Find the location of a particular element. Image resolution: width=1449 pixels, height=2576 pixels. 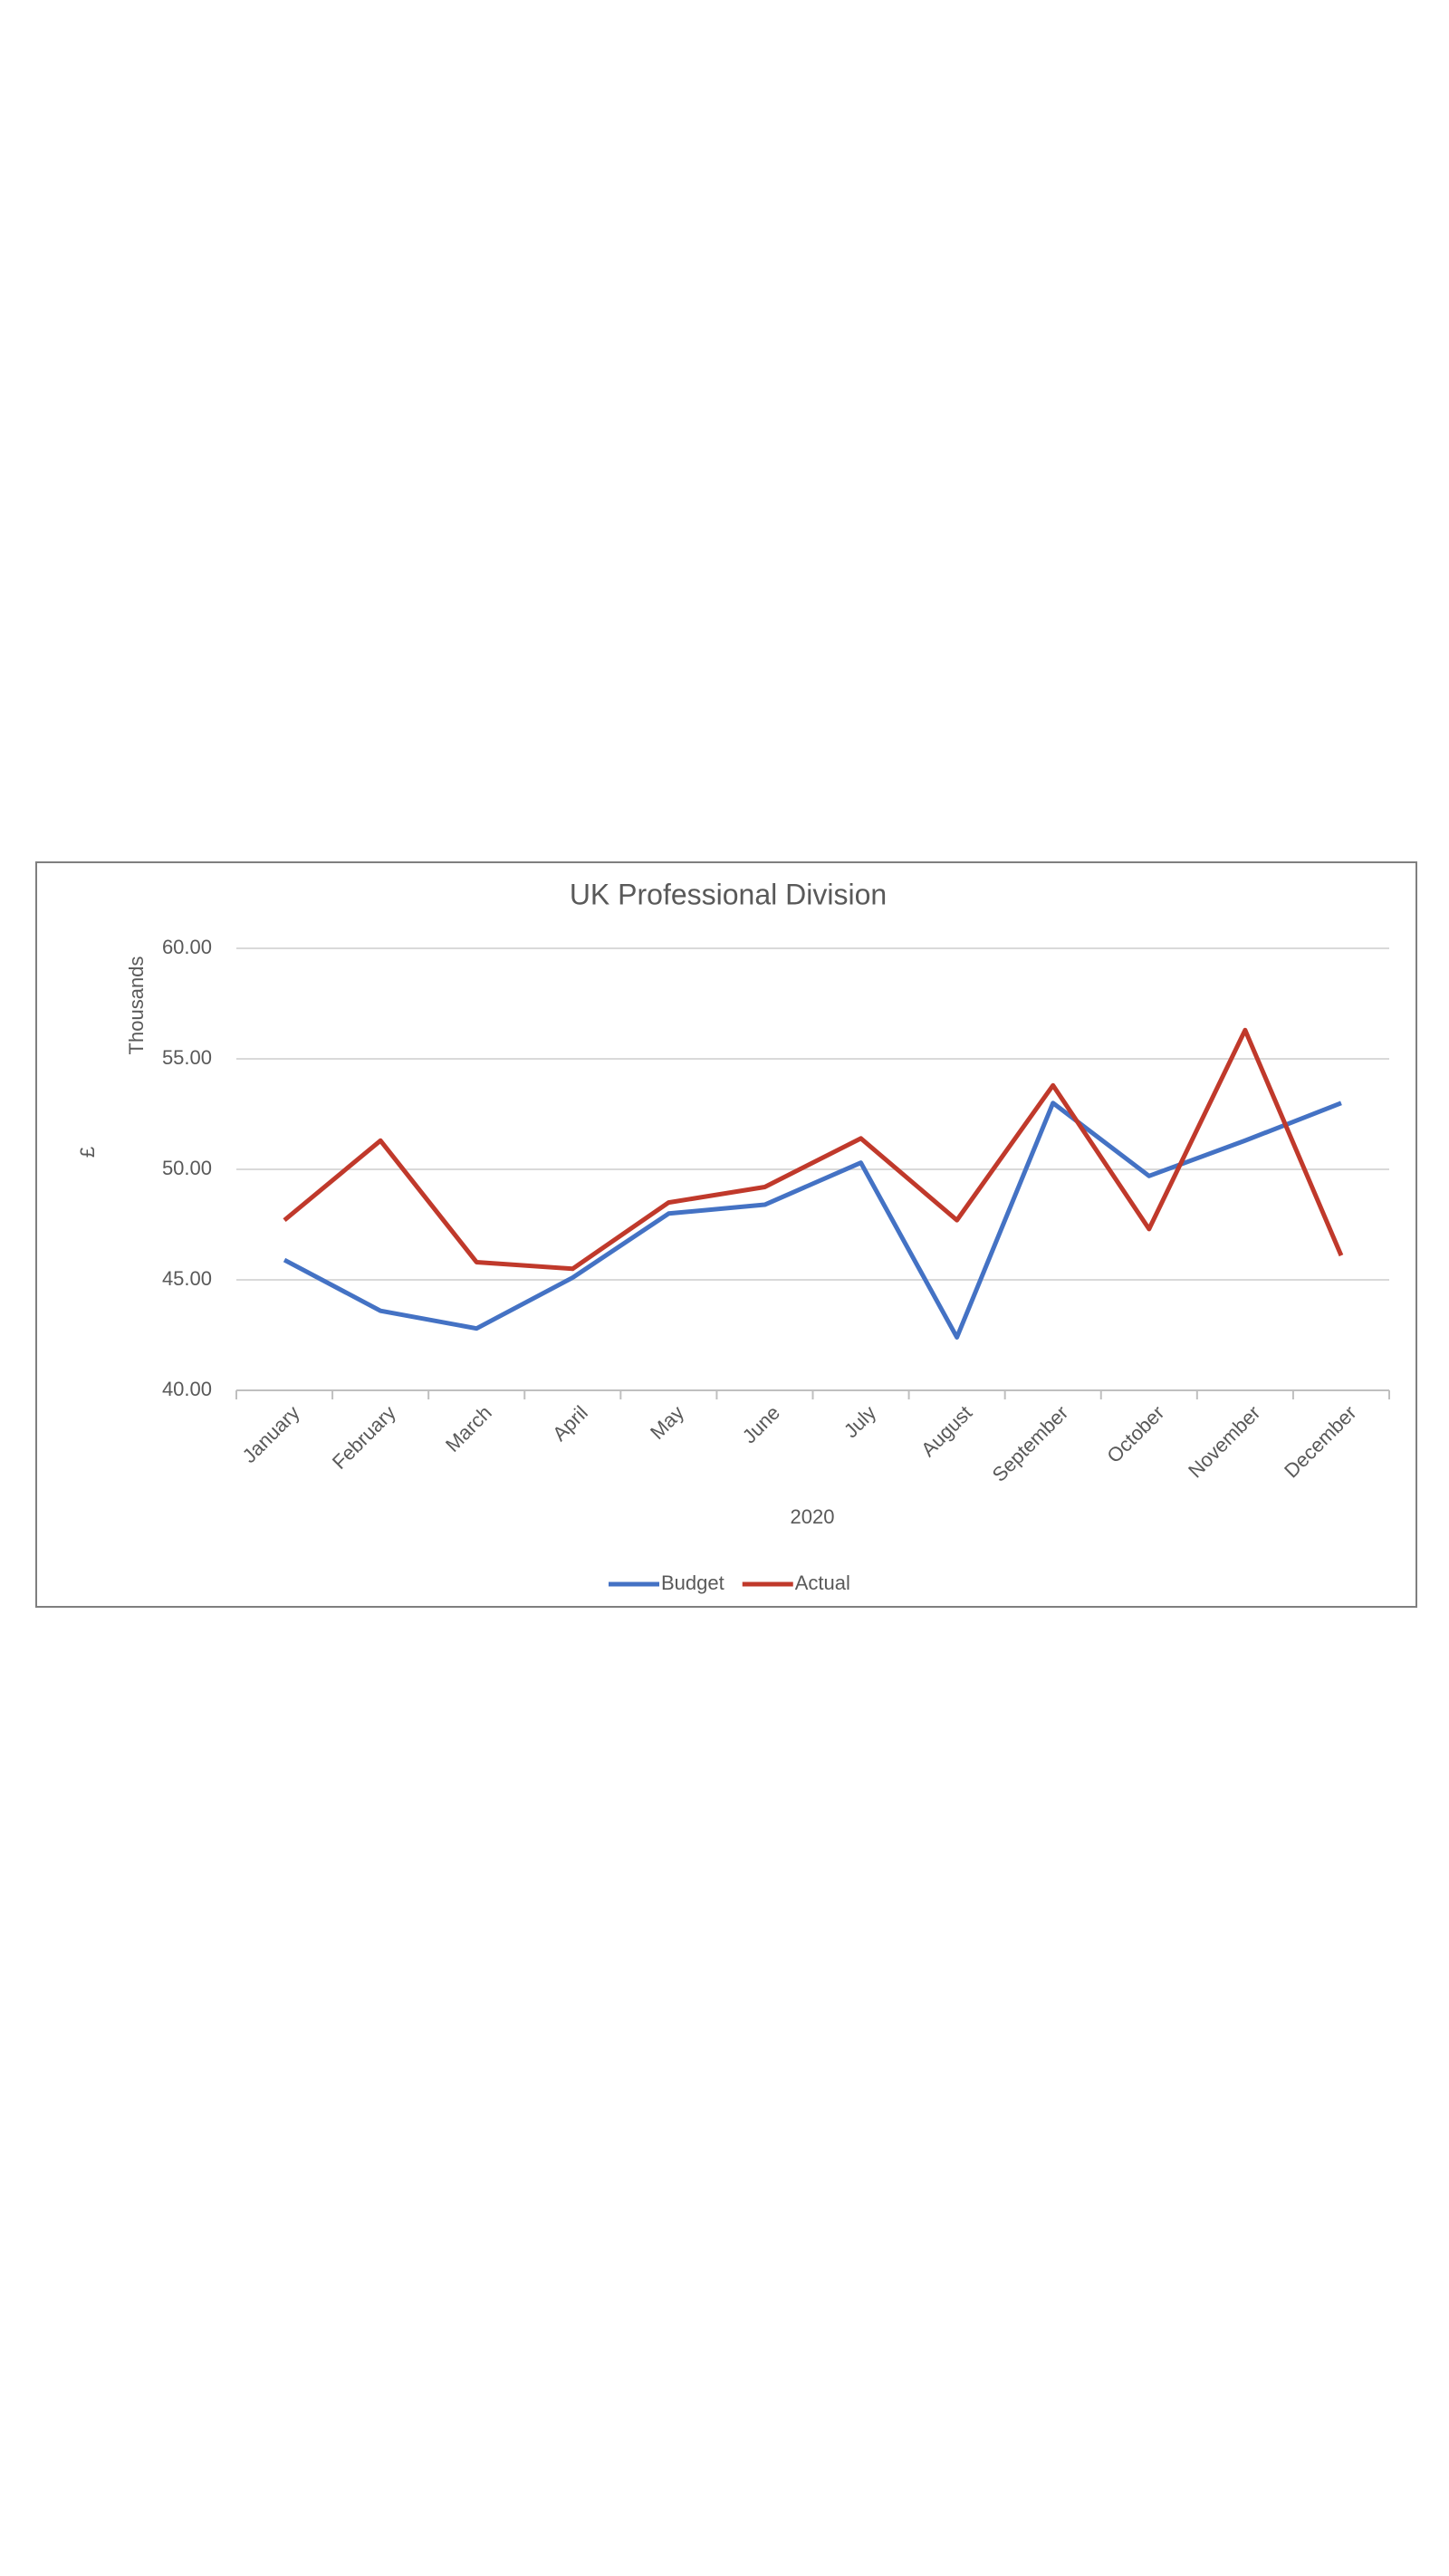

y-tick-label: 40.00 is located at coordinates (187, 1389).